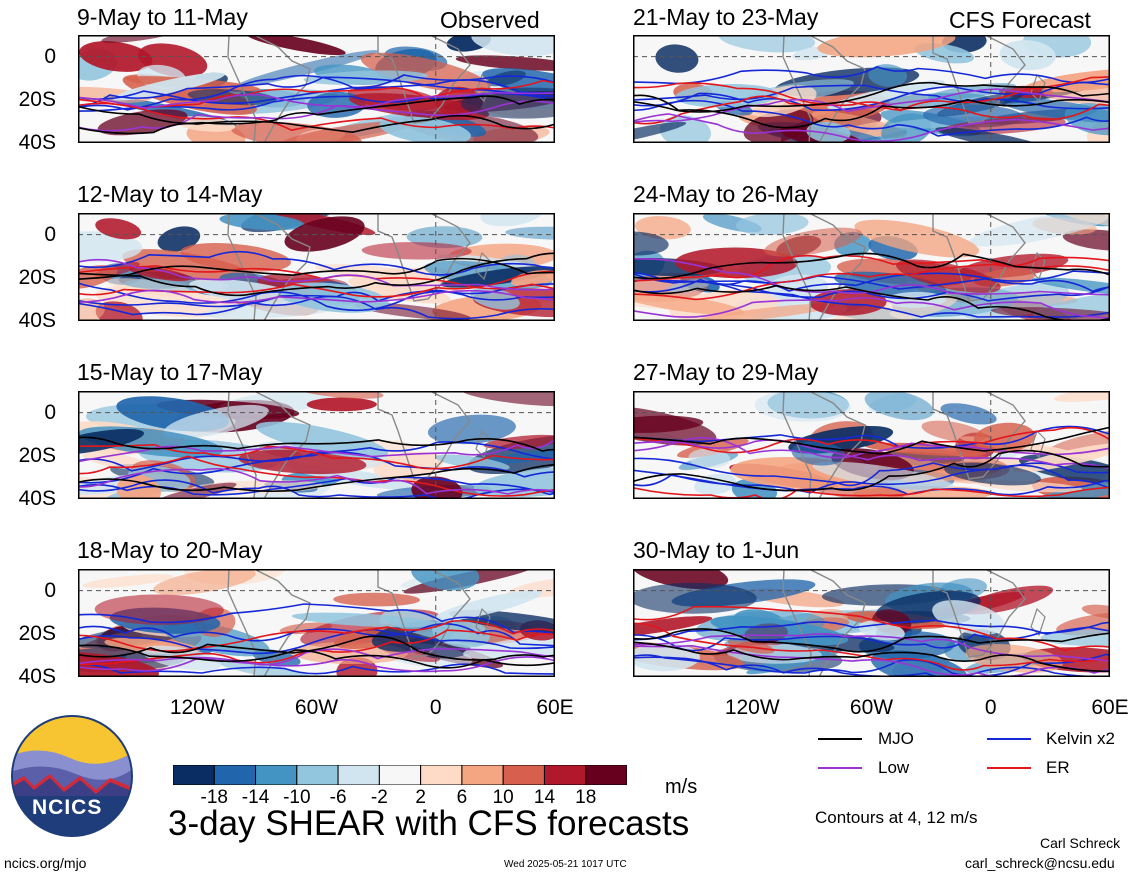 The width and height of the screenshot is (1135, 878). I want to click on legend-line-er, so click(1009, 768).